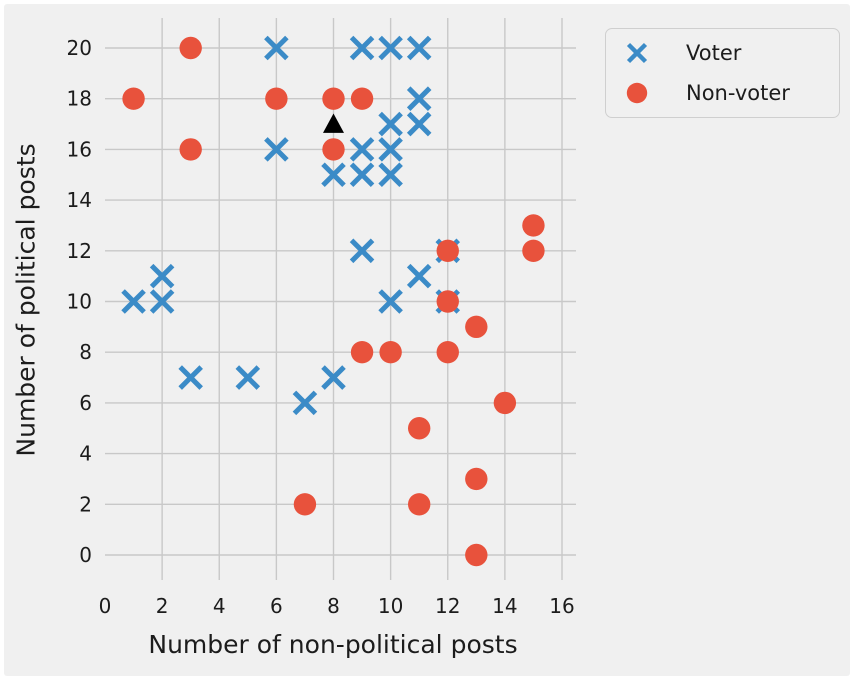  I want to click on unknown-sample-triangle-point, so click(333, 123).